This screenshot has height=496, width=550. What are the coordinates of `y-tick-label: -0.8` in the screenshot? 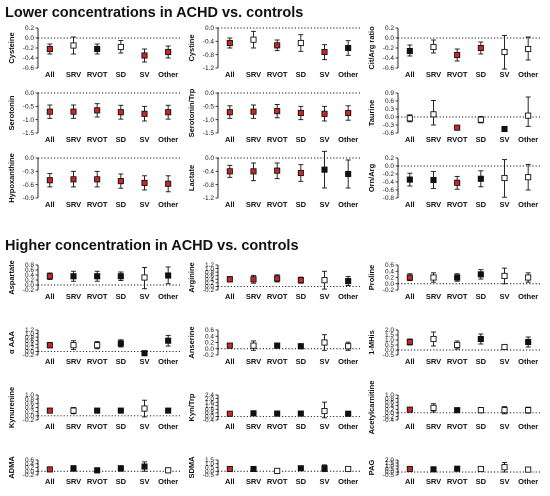 It's located at (389, 198).